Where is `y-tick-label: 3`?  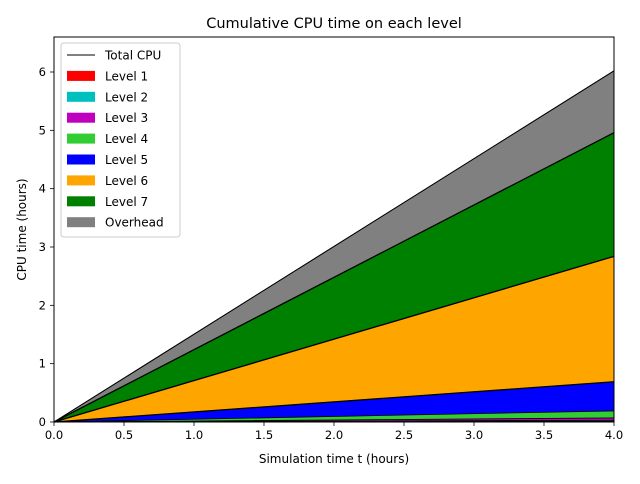 y-tick-label: 3 is located at coordinates (42, 247).